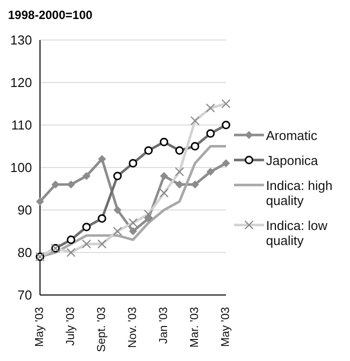  What do you see at coordinates (292, 160) in the screenshot?
I see `legend-label: Japonica` at bounding box center [292, 160].